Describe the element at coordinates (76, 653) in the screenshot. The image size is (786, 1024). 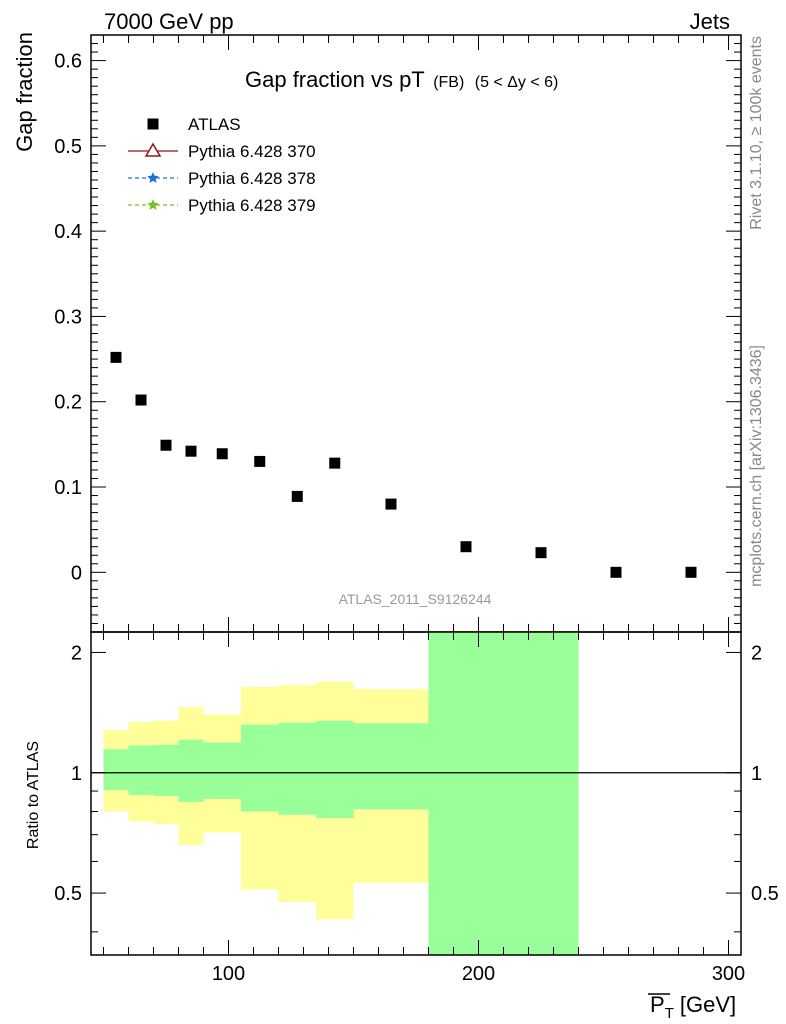
I see `ratio-y-tick-label: 2` at that location.